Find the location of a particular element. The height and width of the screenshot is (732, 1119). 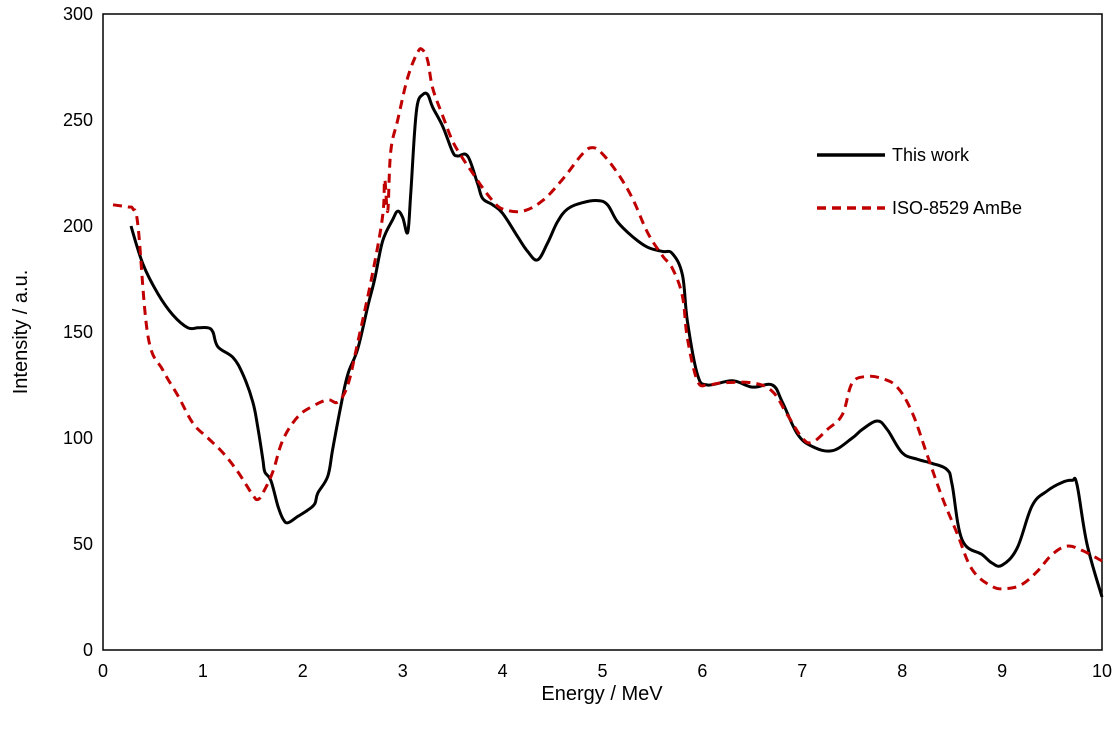

x-tick-label: 5 is located at coordinates (602, 671).